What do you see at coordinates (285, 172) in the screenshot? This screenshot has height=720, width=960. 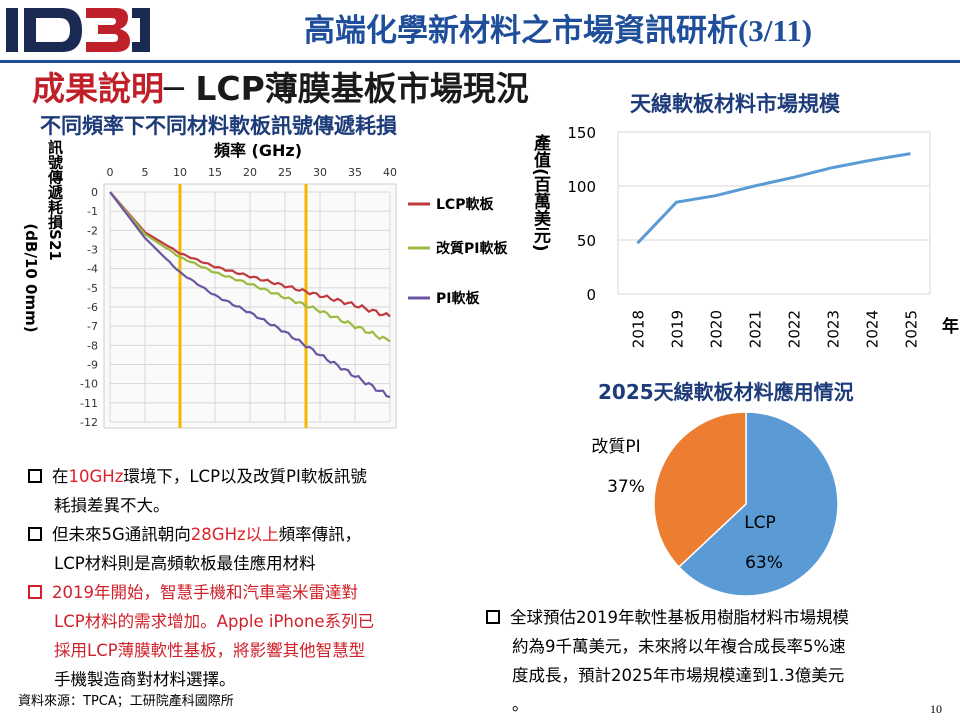 I see `x-tick-label: 25` at bounding box center [285, 172].